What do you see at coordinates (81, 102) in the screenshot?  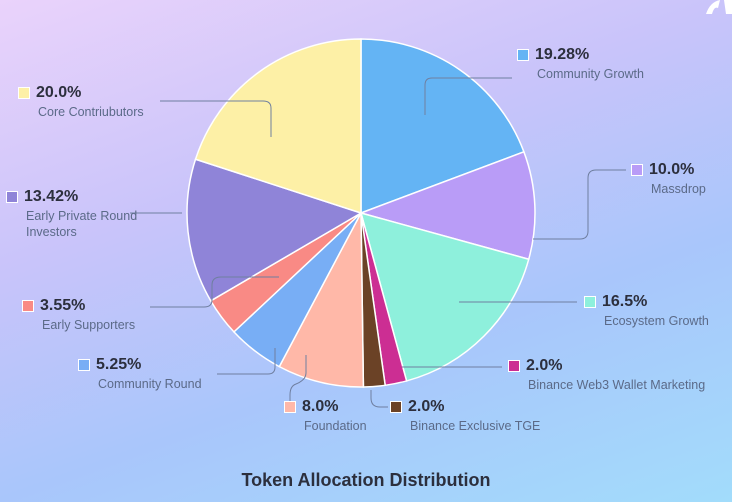 I see `callout-core-contributors: 20.0% Core Contriubutors` at bounding box center [81, 102].